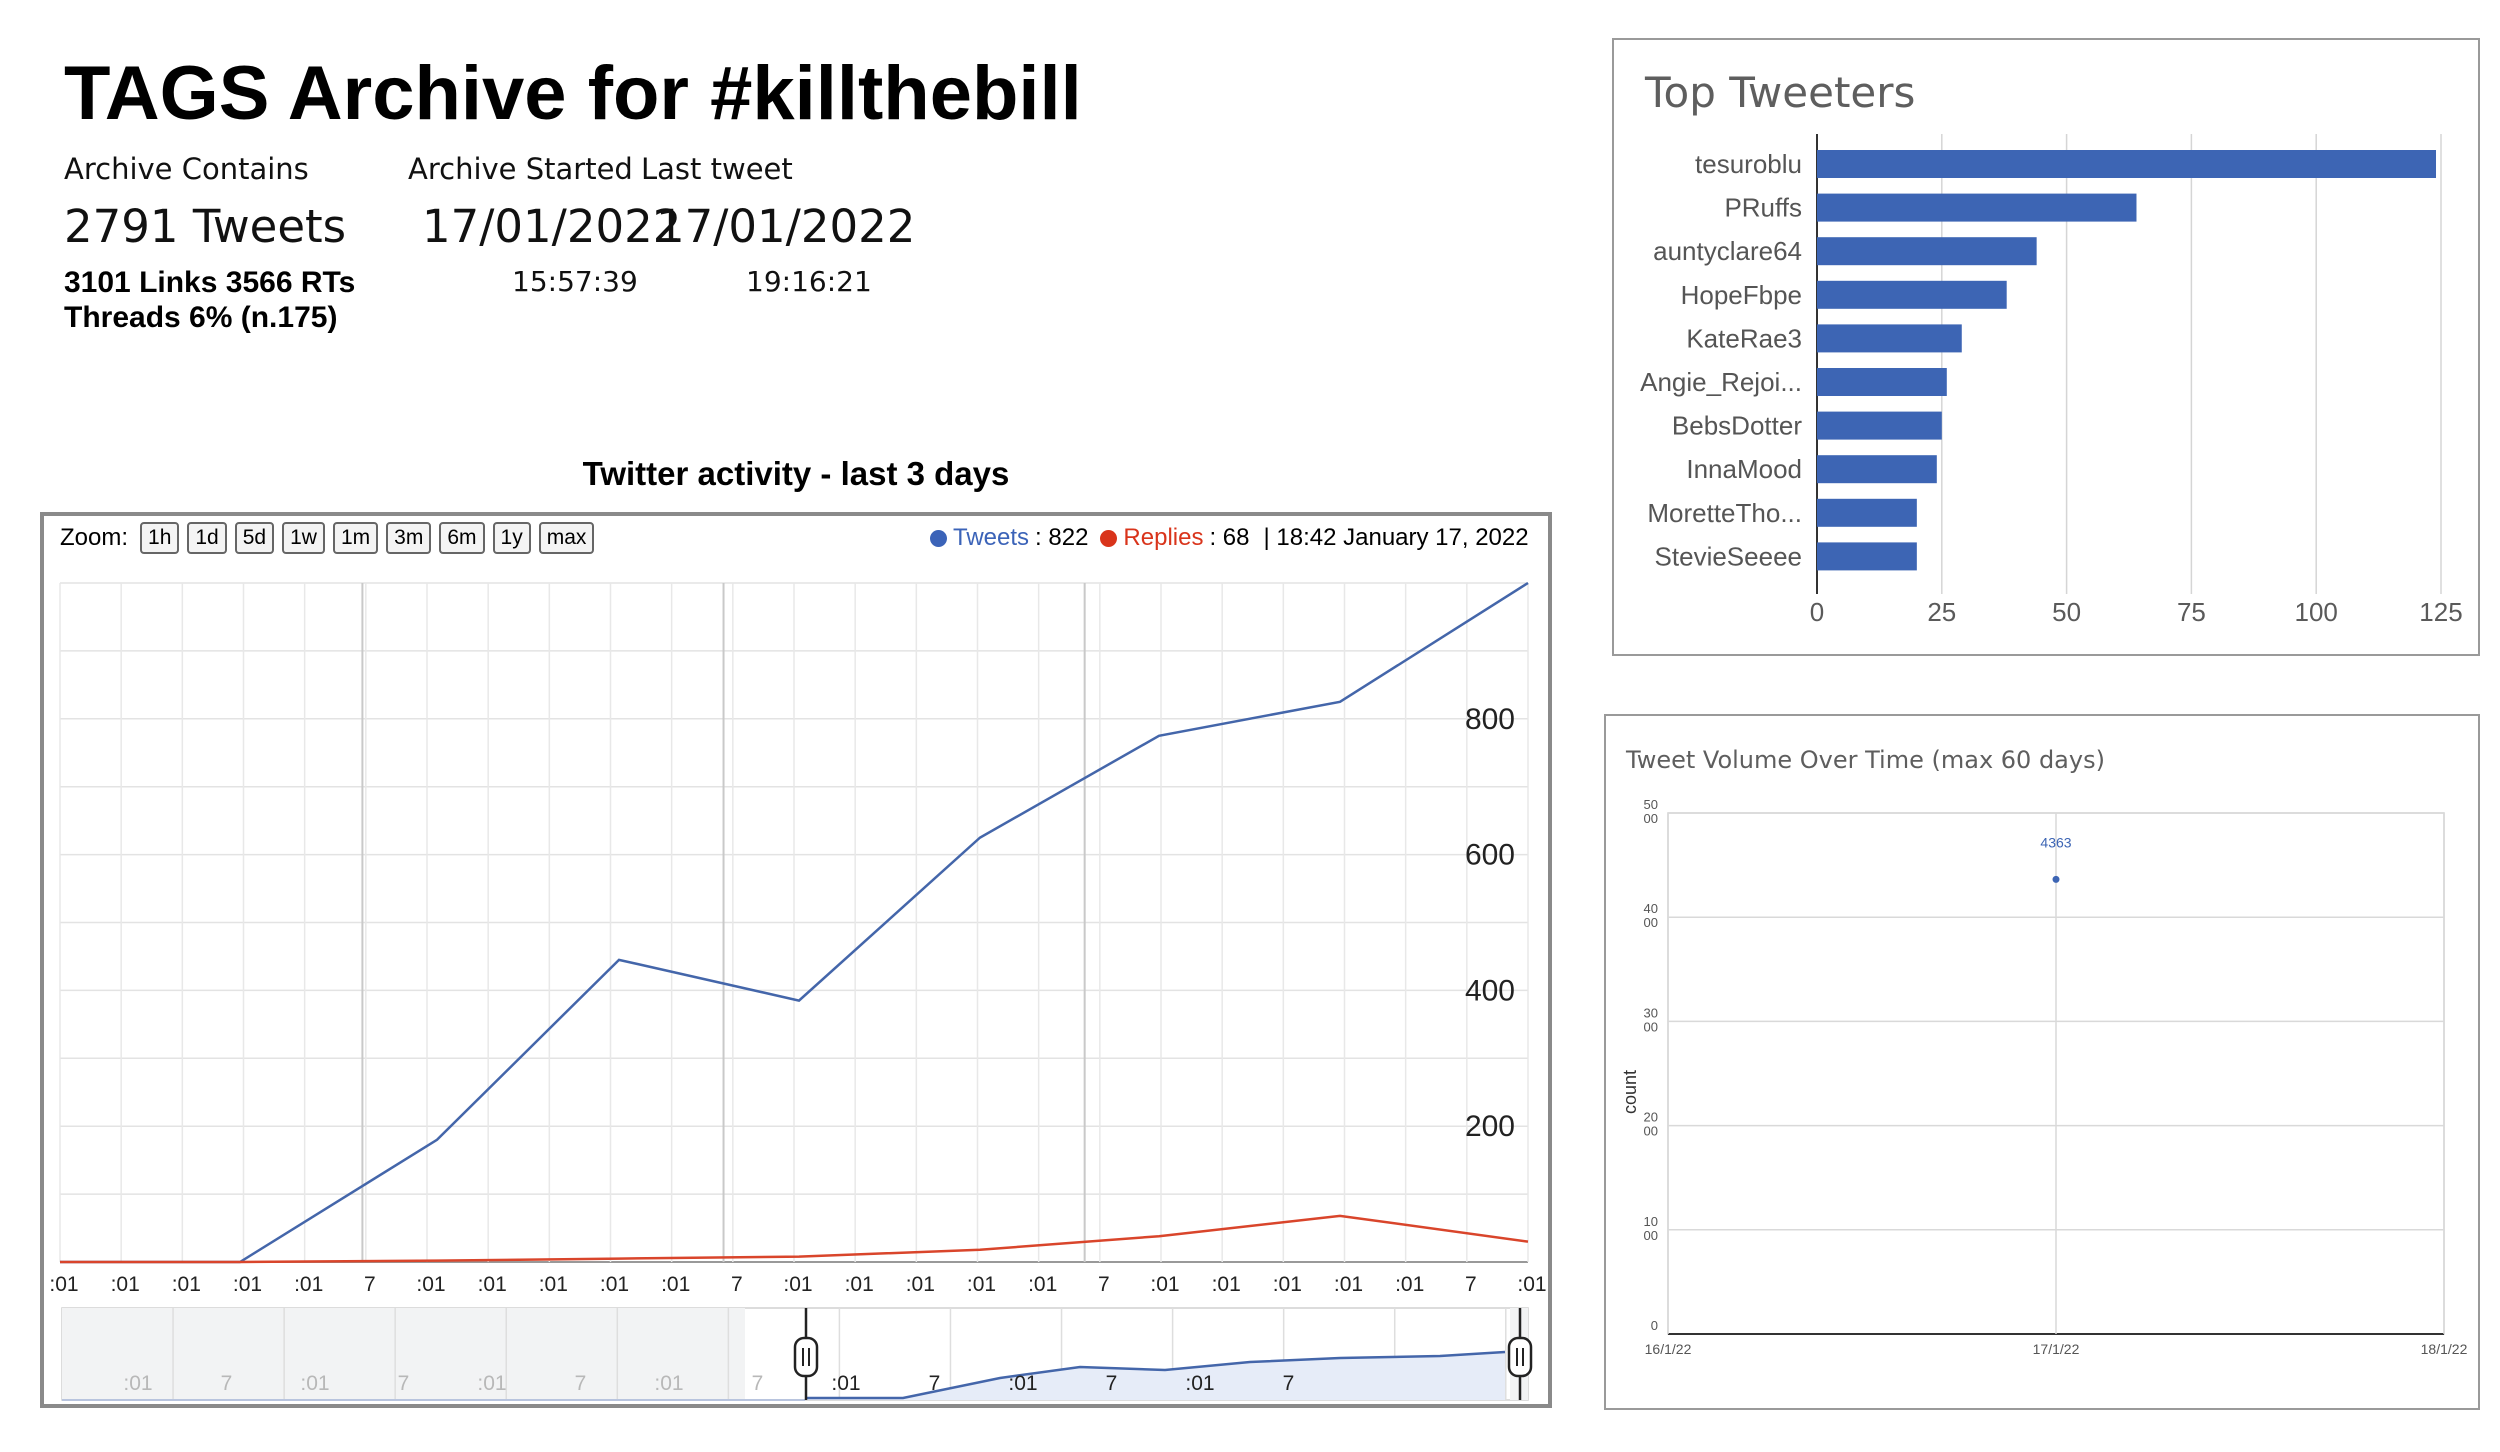 This screenshot has height=1452, width=2500. Describe the element at coordinates (94, 537) in the screenshot. I see `zoom-label: Zoom:` at that location.